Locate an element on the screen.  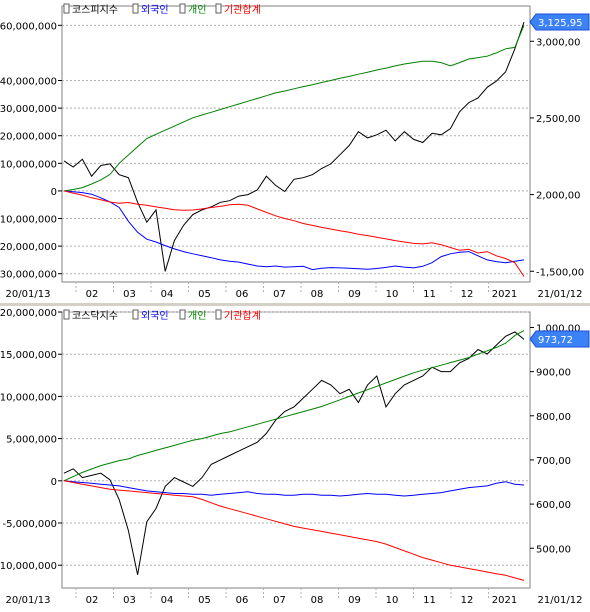
panel-divider is located at coordinates (295, 304).